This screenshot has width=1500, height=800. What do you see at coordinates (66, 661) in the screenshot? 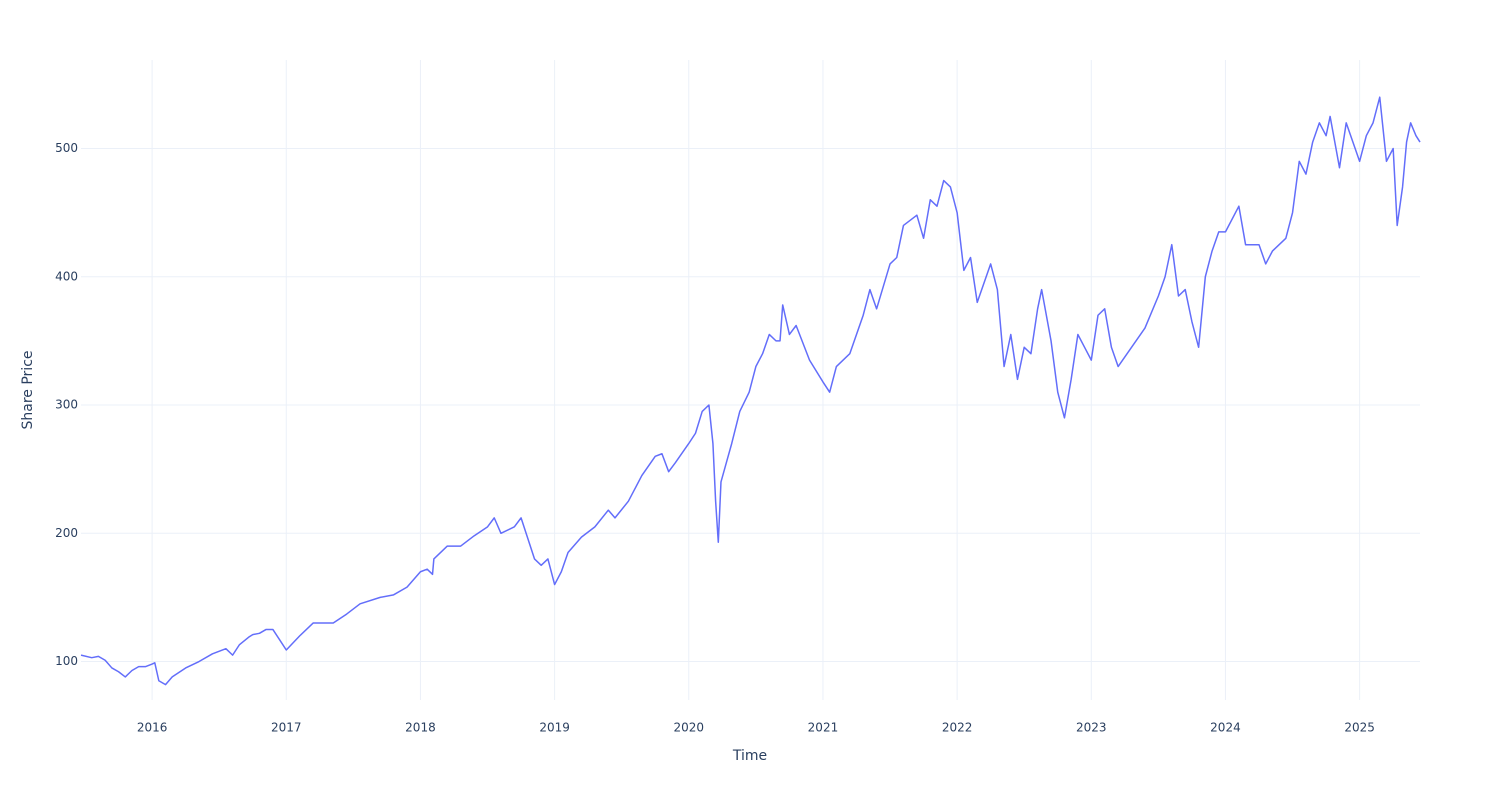
I see `y-tick-label: 100` at bounding box center [66, 661].